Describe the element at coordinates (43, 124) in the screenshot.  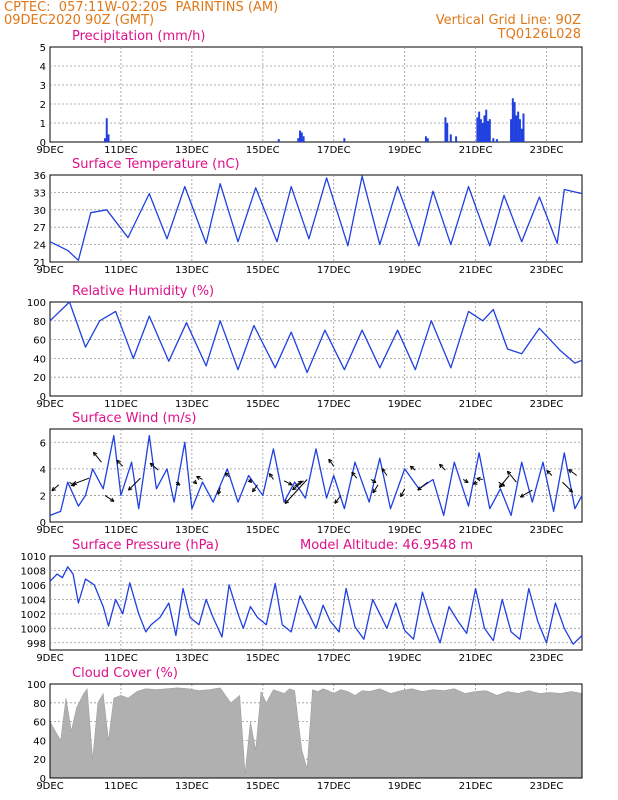
I see `y-tick-label: 1` at that location.